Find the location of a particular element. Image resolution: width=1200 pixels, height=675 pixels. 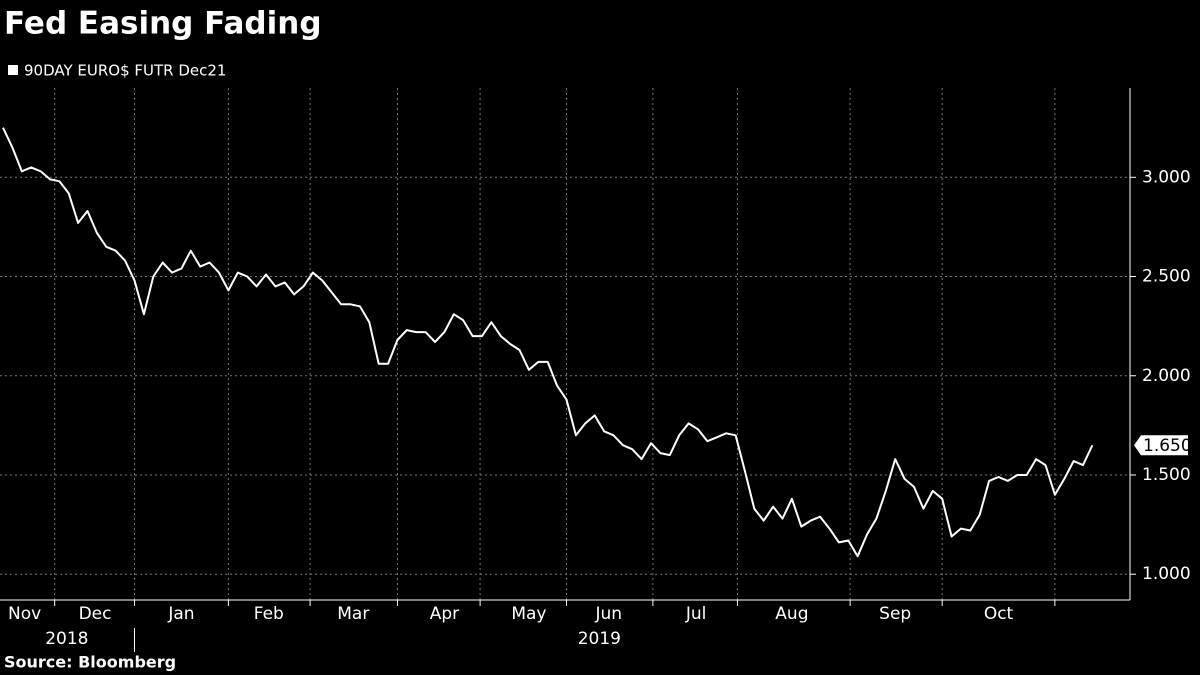

x-tick-label: May is located at coordinates (528, 614).